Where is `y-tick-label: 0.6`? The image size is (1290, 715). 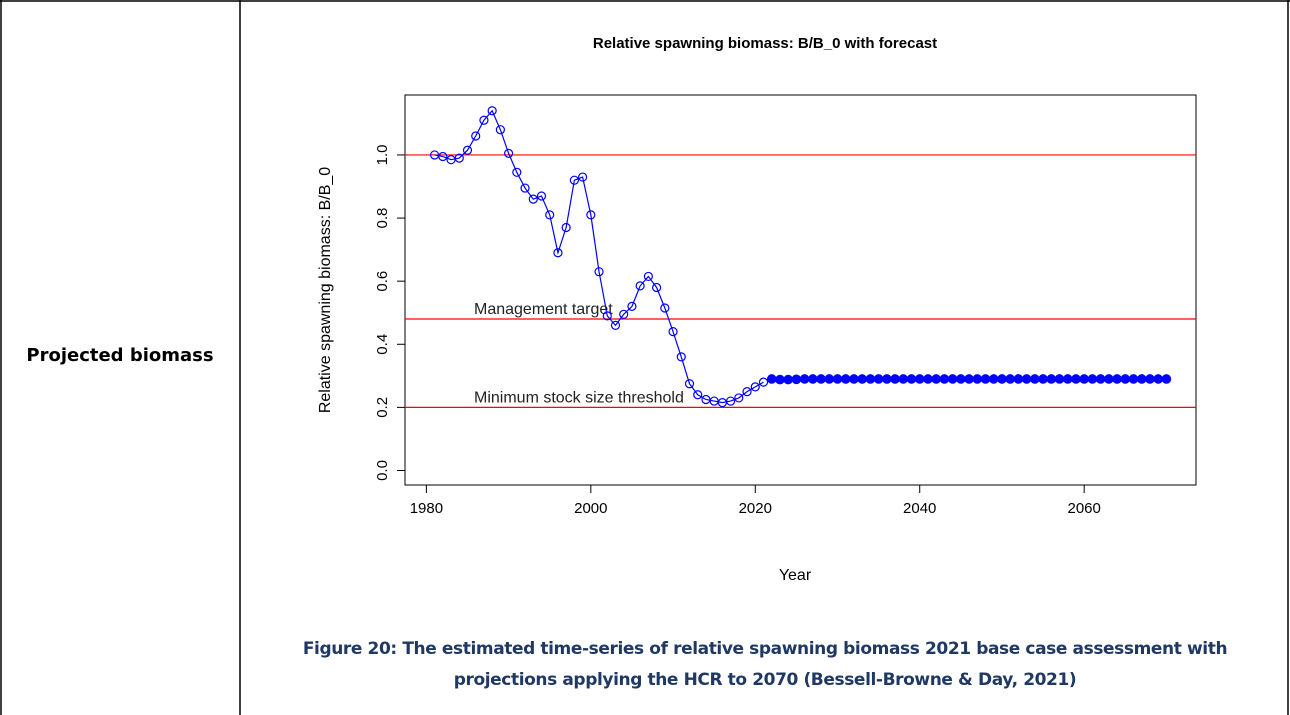
y-tick-label: 0.6 is located at coordinates (382, 281).